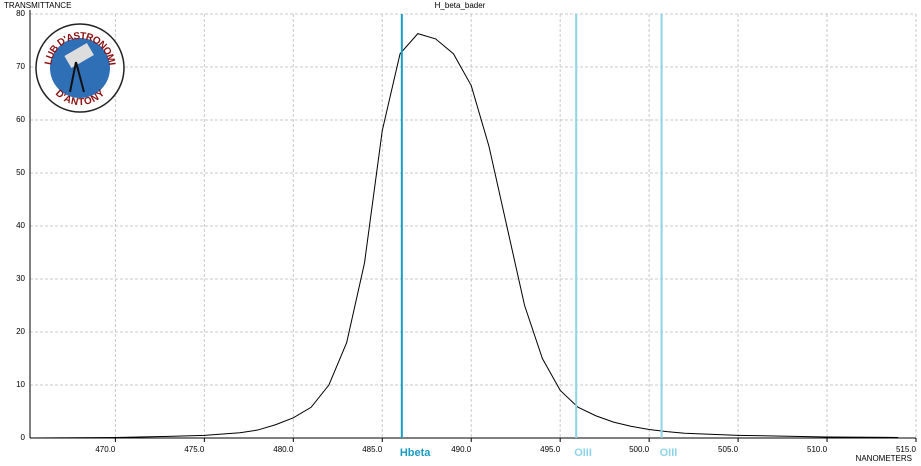 This screenshot has width=921, height=466. Describe the element at coordinates (415, 453) in the screenshot. I see `emission-line-label: Hbeta` at that location.